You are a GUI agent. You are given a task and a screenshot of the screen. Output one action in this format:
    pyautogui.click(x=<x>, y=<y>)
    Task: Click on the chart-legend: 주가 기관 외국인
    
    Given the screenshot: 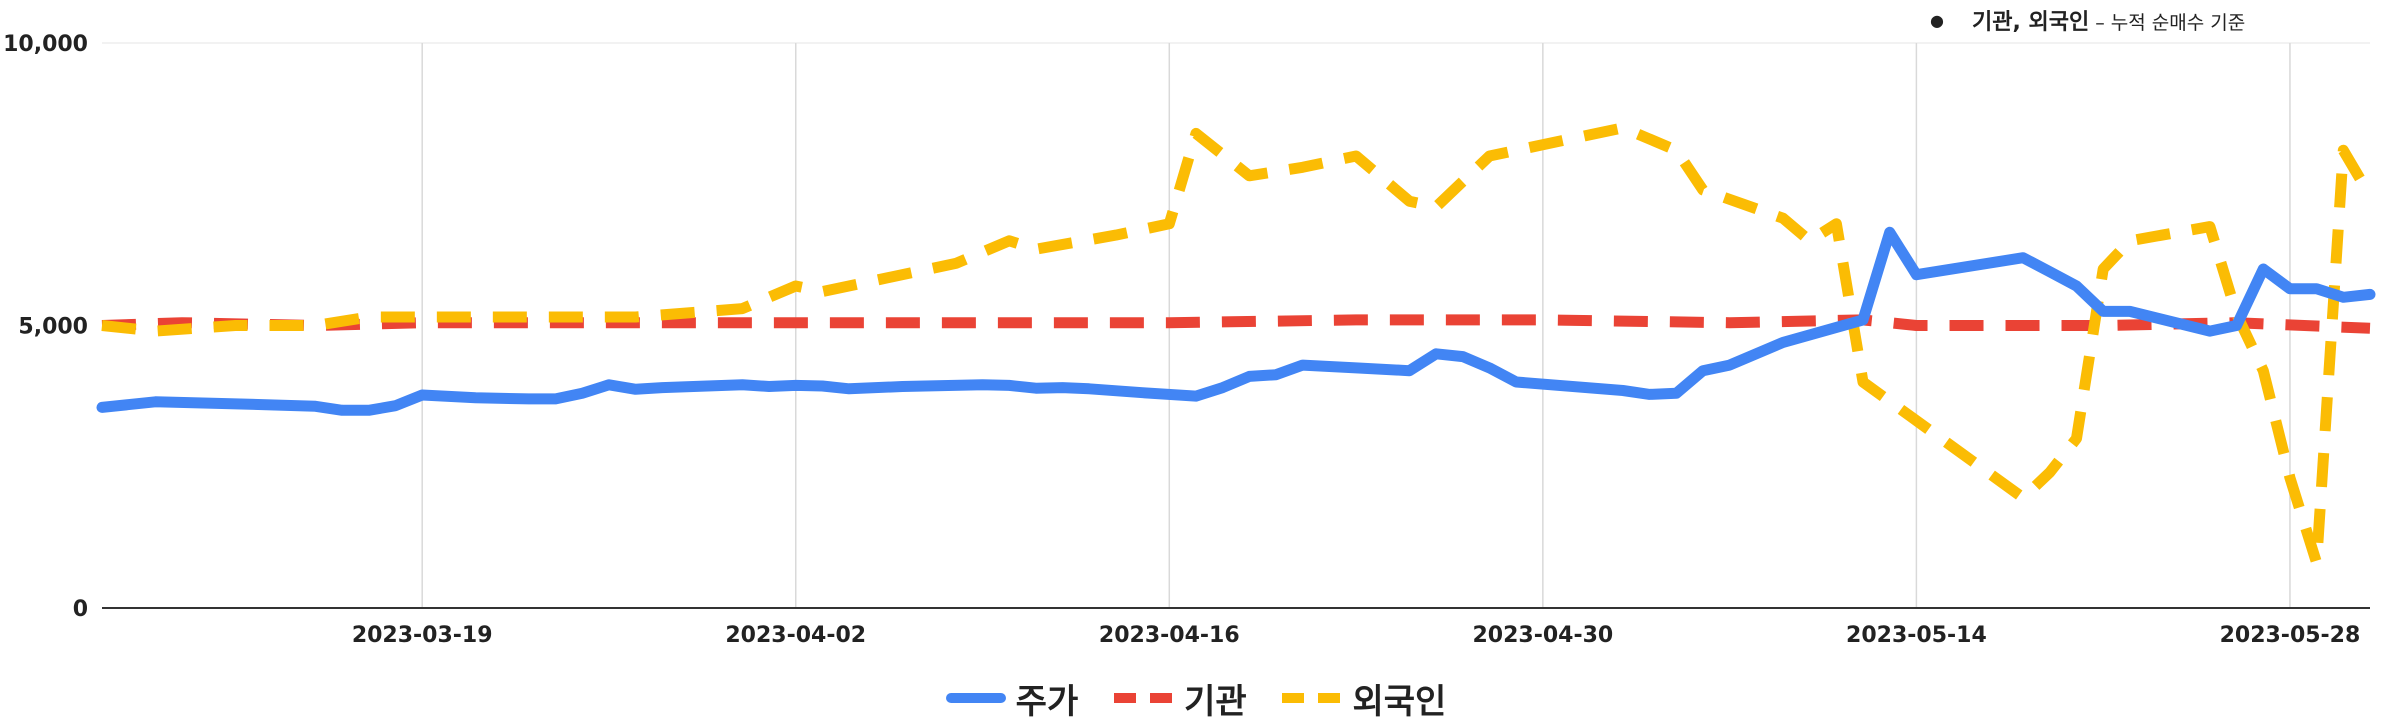 What is the action you would take?
    pyautogui.click(x=1196, y=697)
    